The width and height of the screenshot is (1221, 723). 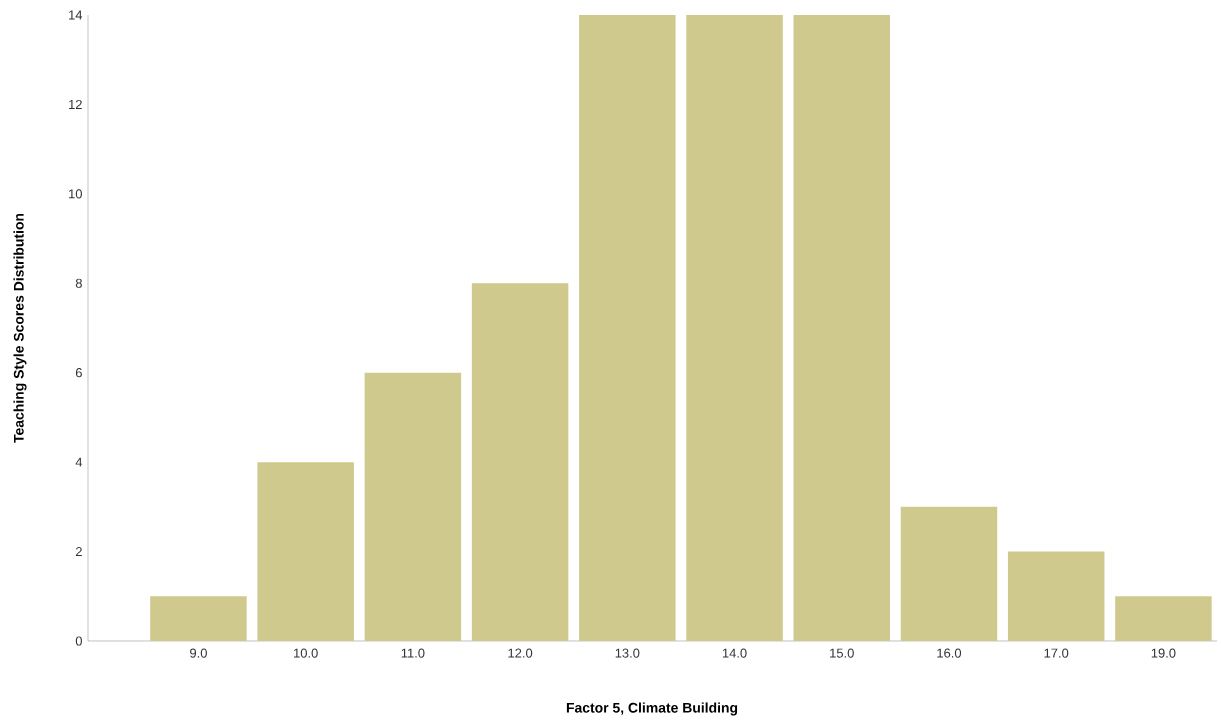 What do you see at coordinates (1163, 653) in the screenshot?
I see `x-tick-label: 19.0` at bounding box center [1163, 653].